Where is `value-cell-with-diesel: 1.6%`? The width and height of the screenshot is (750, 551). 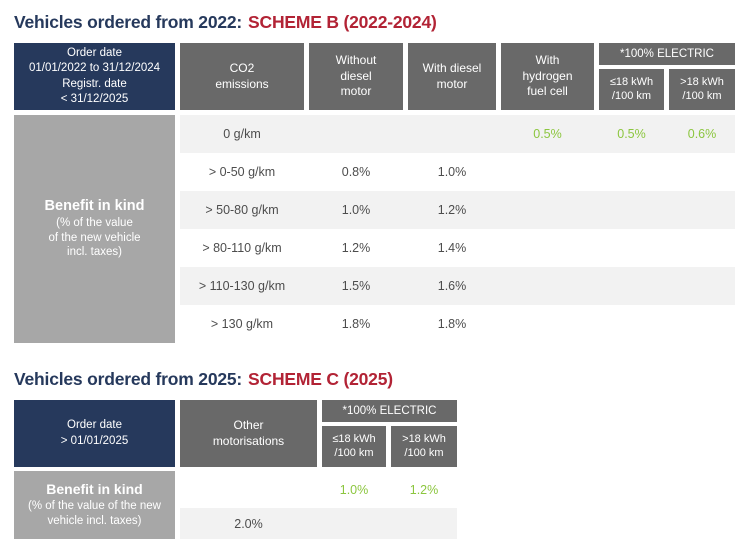
value-cell-with-diesel: 1.6% is located at coordinates (452, 286).